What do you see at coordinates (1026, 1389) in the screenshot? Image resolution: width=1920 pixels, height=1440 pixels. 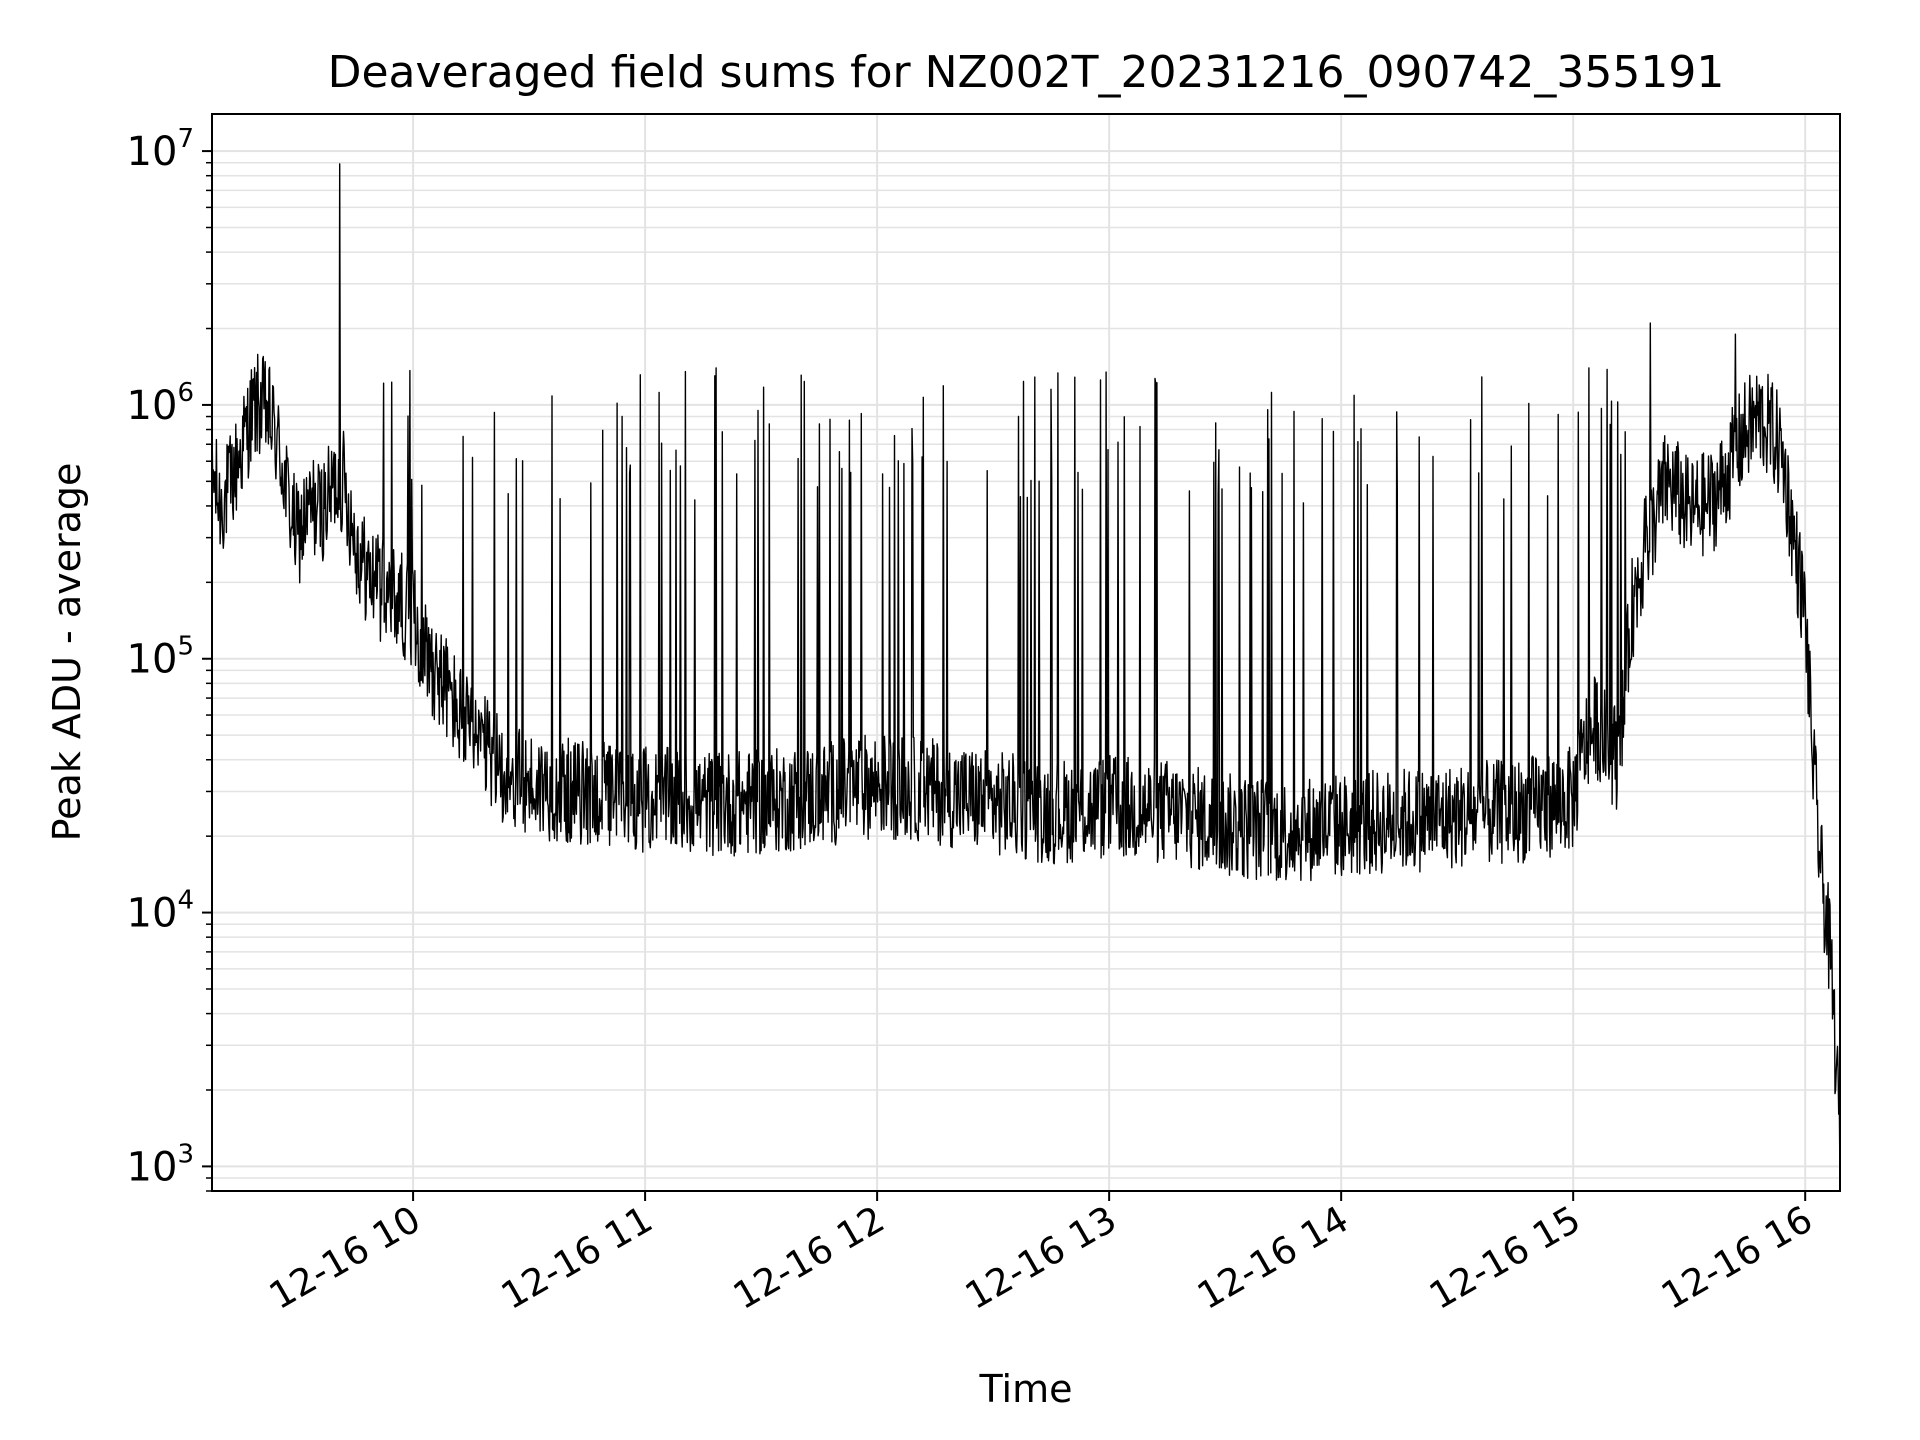 I see `x-axis-label: Time` at bounding box center [1026, 1389].